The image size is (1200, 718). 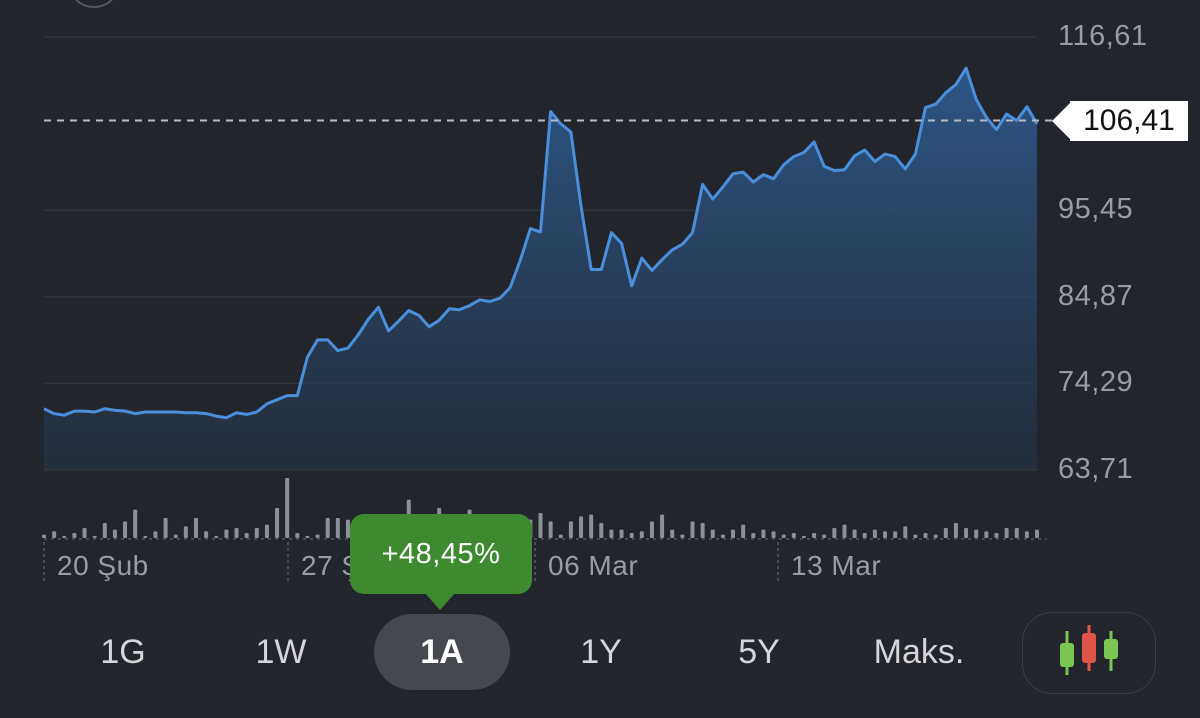 What do you see at coordinates (836, 565) in the screenshot?
I see `x-tick-label: 13 Mar` at bounding box center [836, 565].